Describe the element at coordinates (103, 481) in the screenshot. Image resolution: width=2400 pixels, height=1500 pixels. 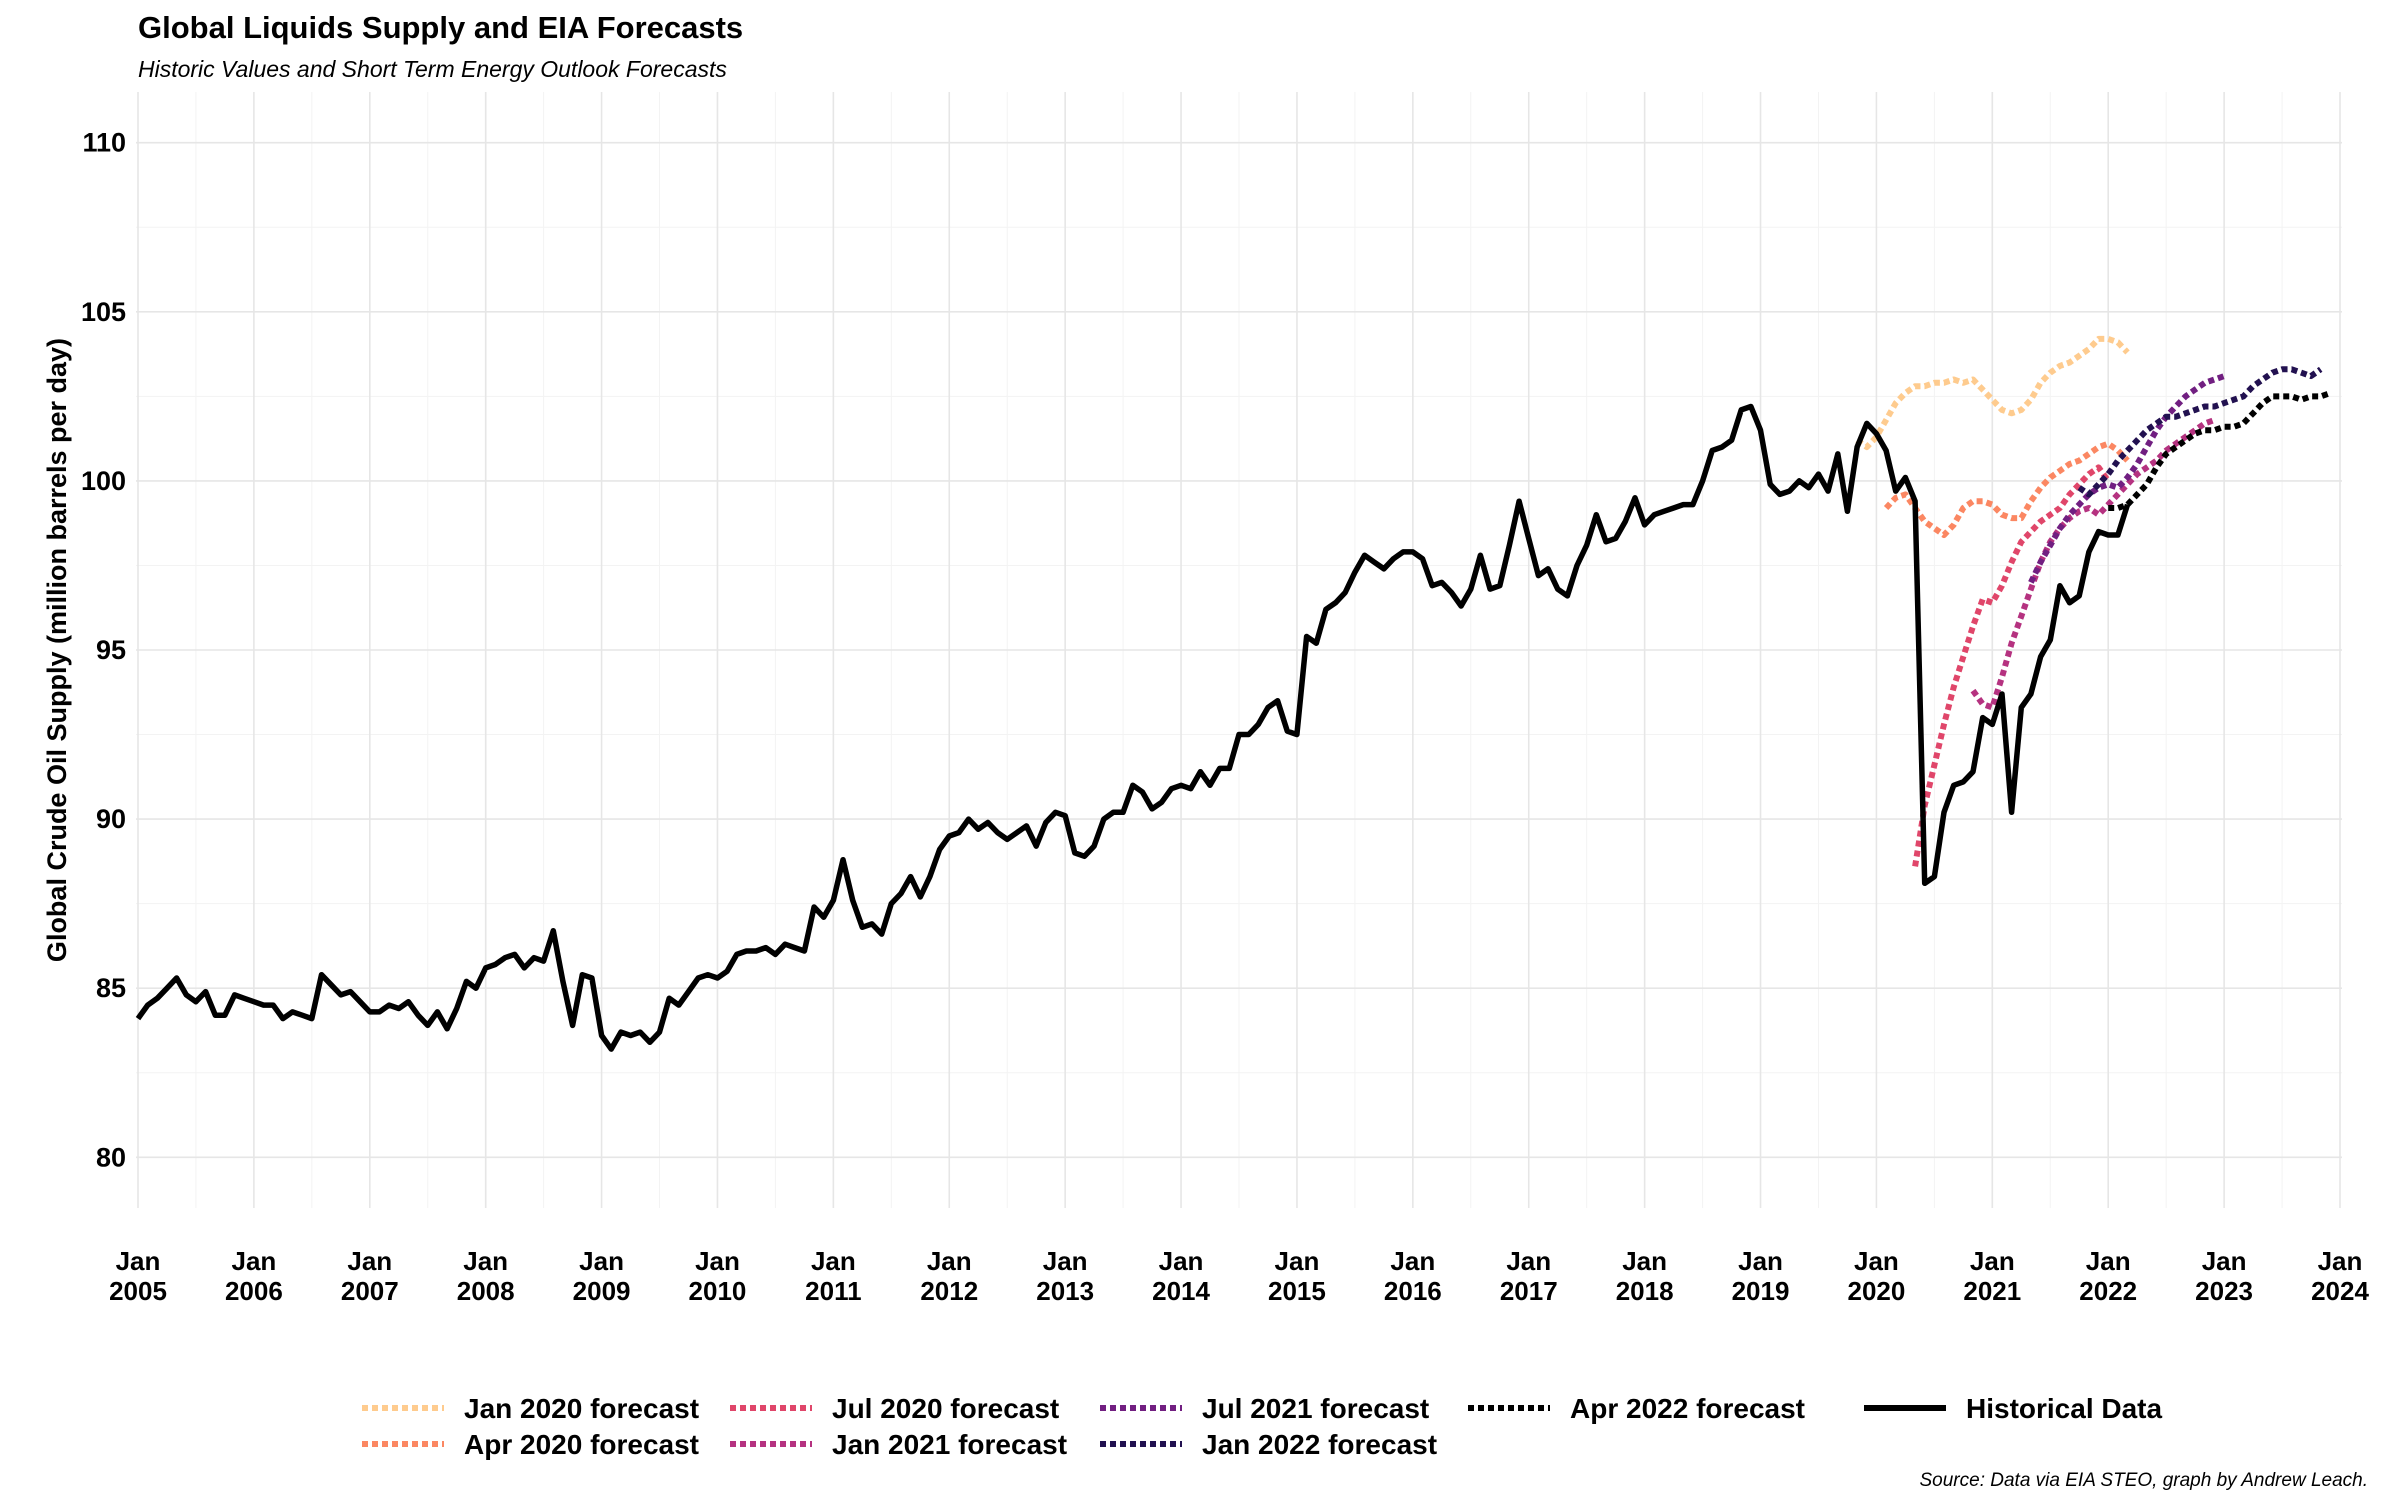
I see `y-tick-label: 100` at that location.